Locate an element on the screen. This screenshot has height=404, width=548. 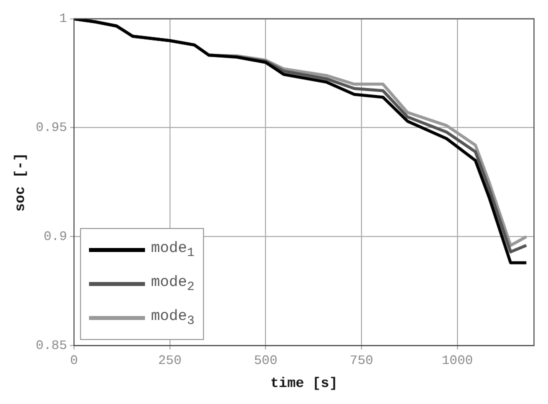
legend-label: mode$_{2}$ is located at coordinates (173, 284).